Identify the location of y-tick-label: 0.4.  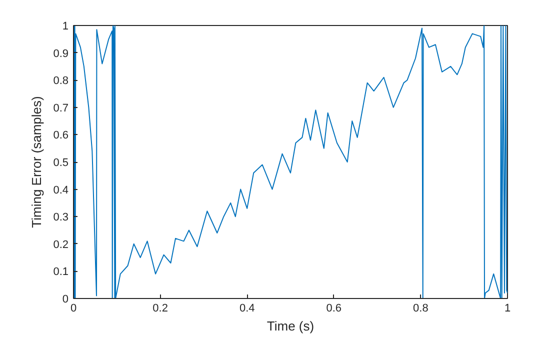
(61, 190).